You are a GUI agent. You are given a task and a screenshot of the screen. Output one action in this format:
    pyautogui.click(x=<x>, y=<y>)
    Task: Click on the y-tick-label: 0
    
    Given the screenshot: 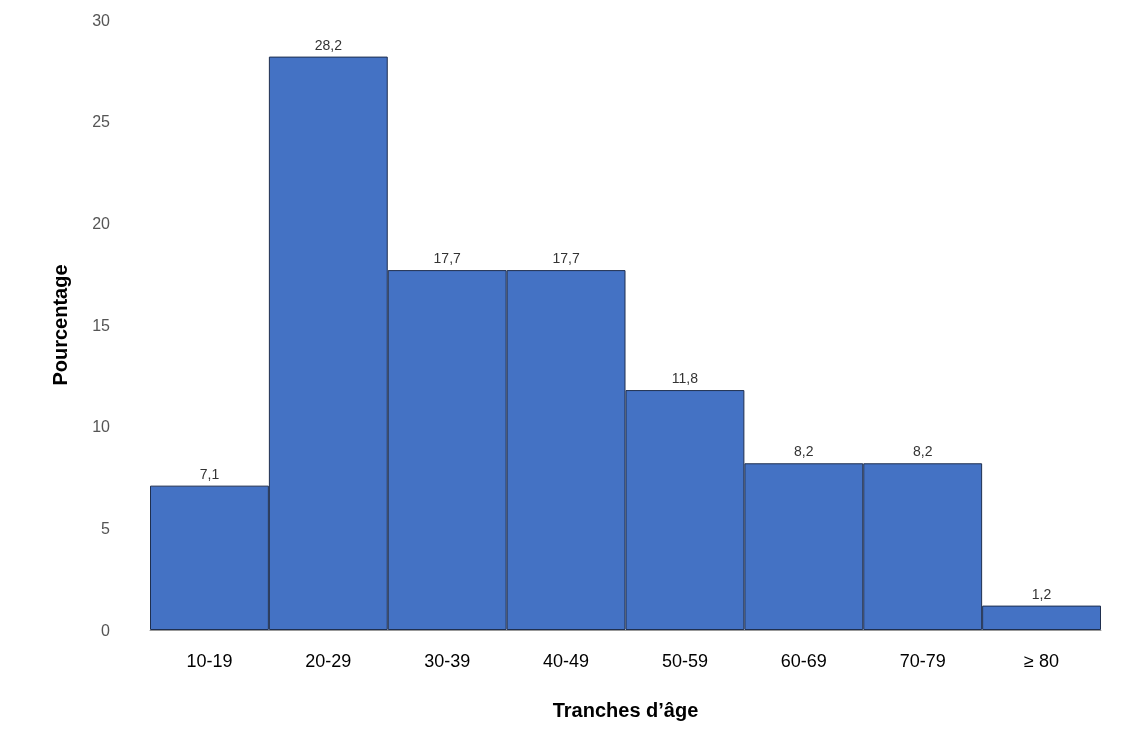 What is the action you would take?
    pyautogui.click(x=106, y=630)
    